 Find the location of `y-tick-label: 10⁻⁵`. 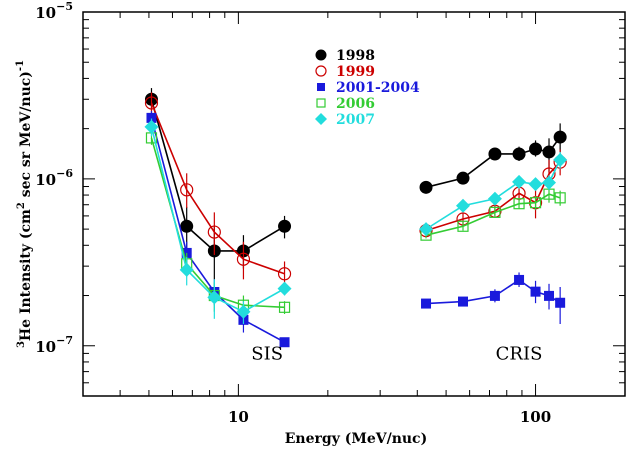

y-tick-label: 10⁻⁵ is located at coordinates (54, 11).